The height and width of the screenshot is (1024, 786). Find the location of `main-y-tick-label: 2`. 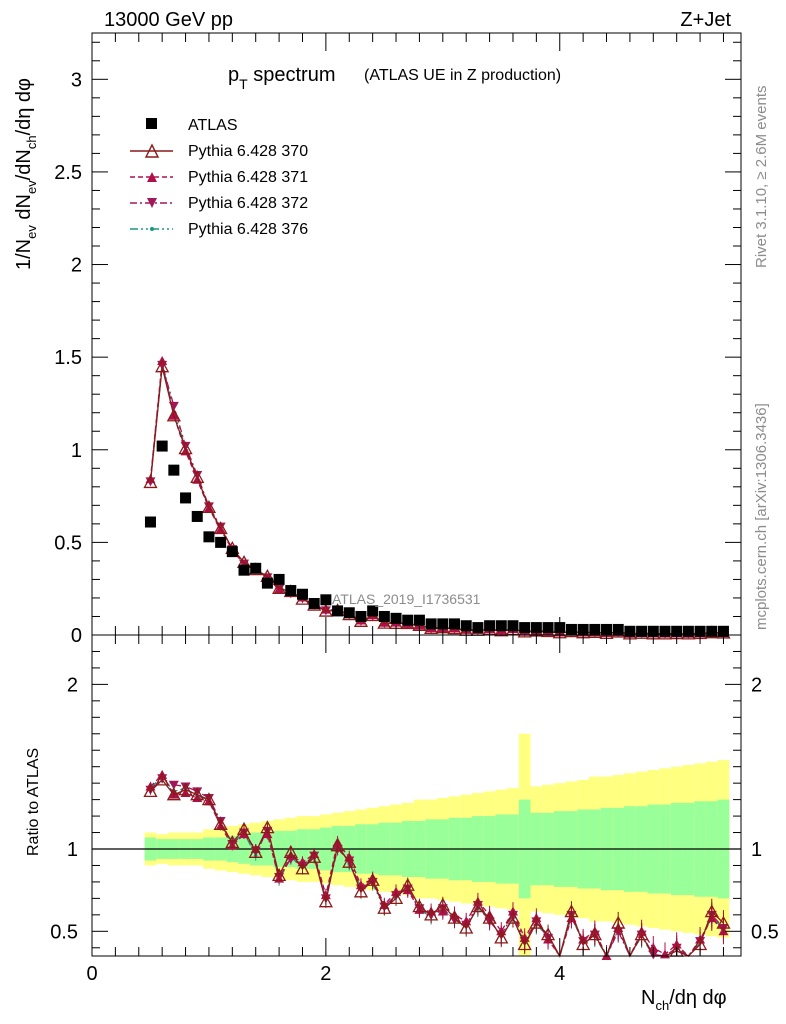

main-y-tick-label: 2 is located at coordinates (76, 266).